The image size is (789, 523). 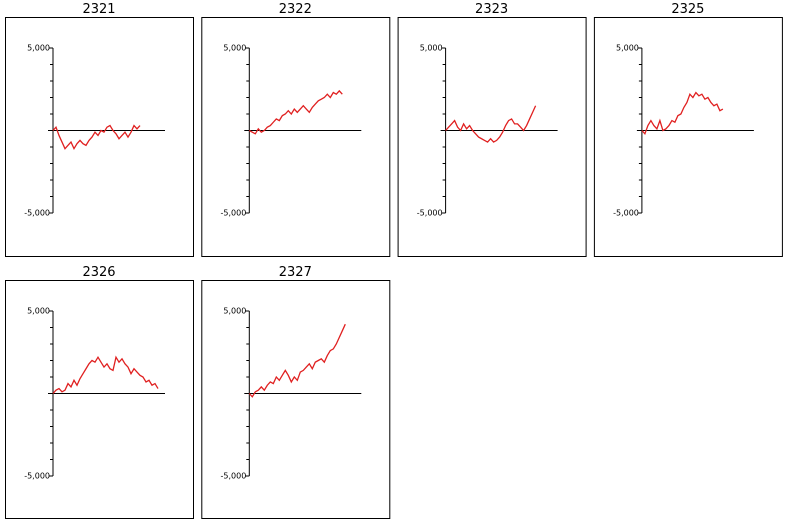 What do you see at coordinates (295, 272) in the screenshot?
I see `panel-title: 2327` at bounding box center [295, 272].